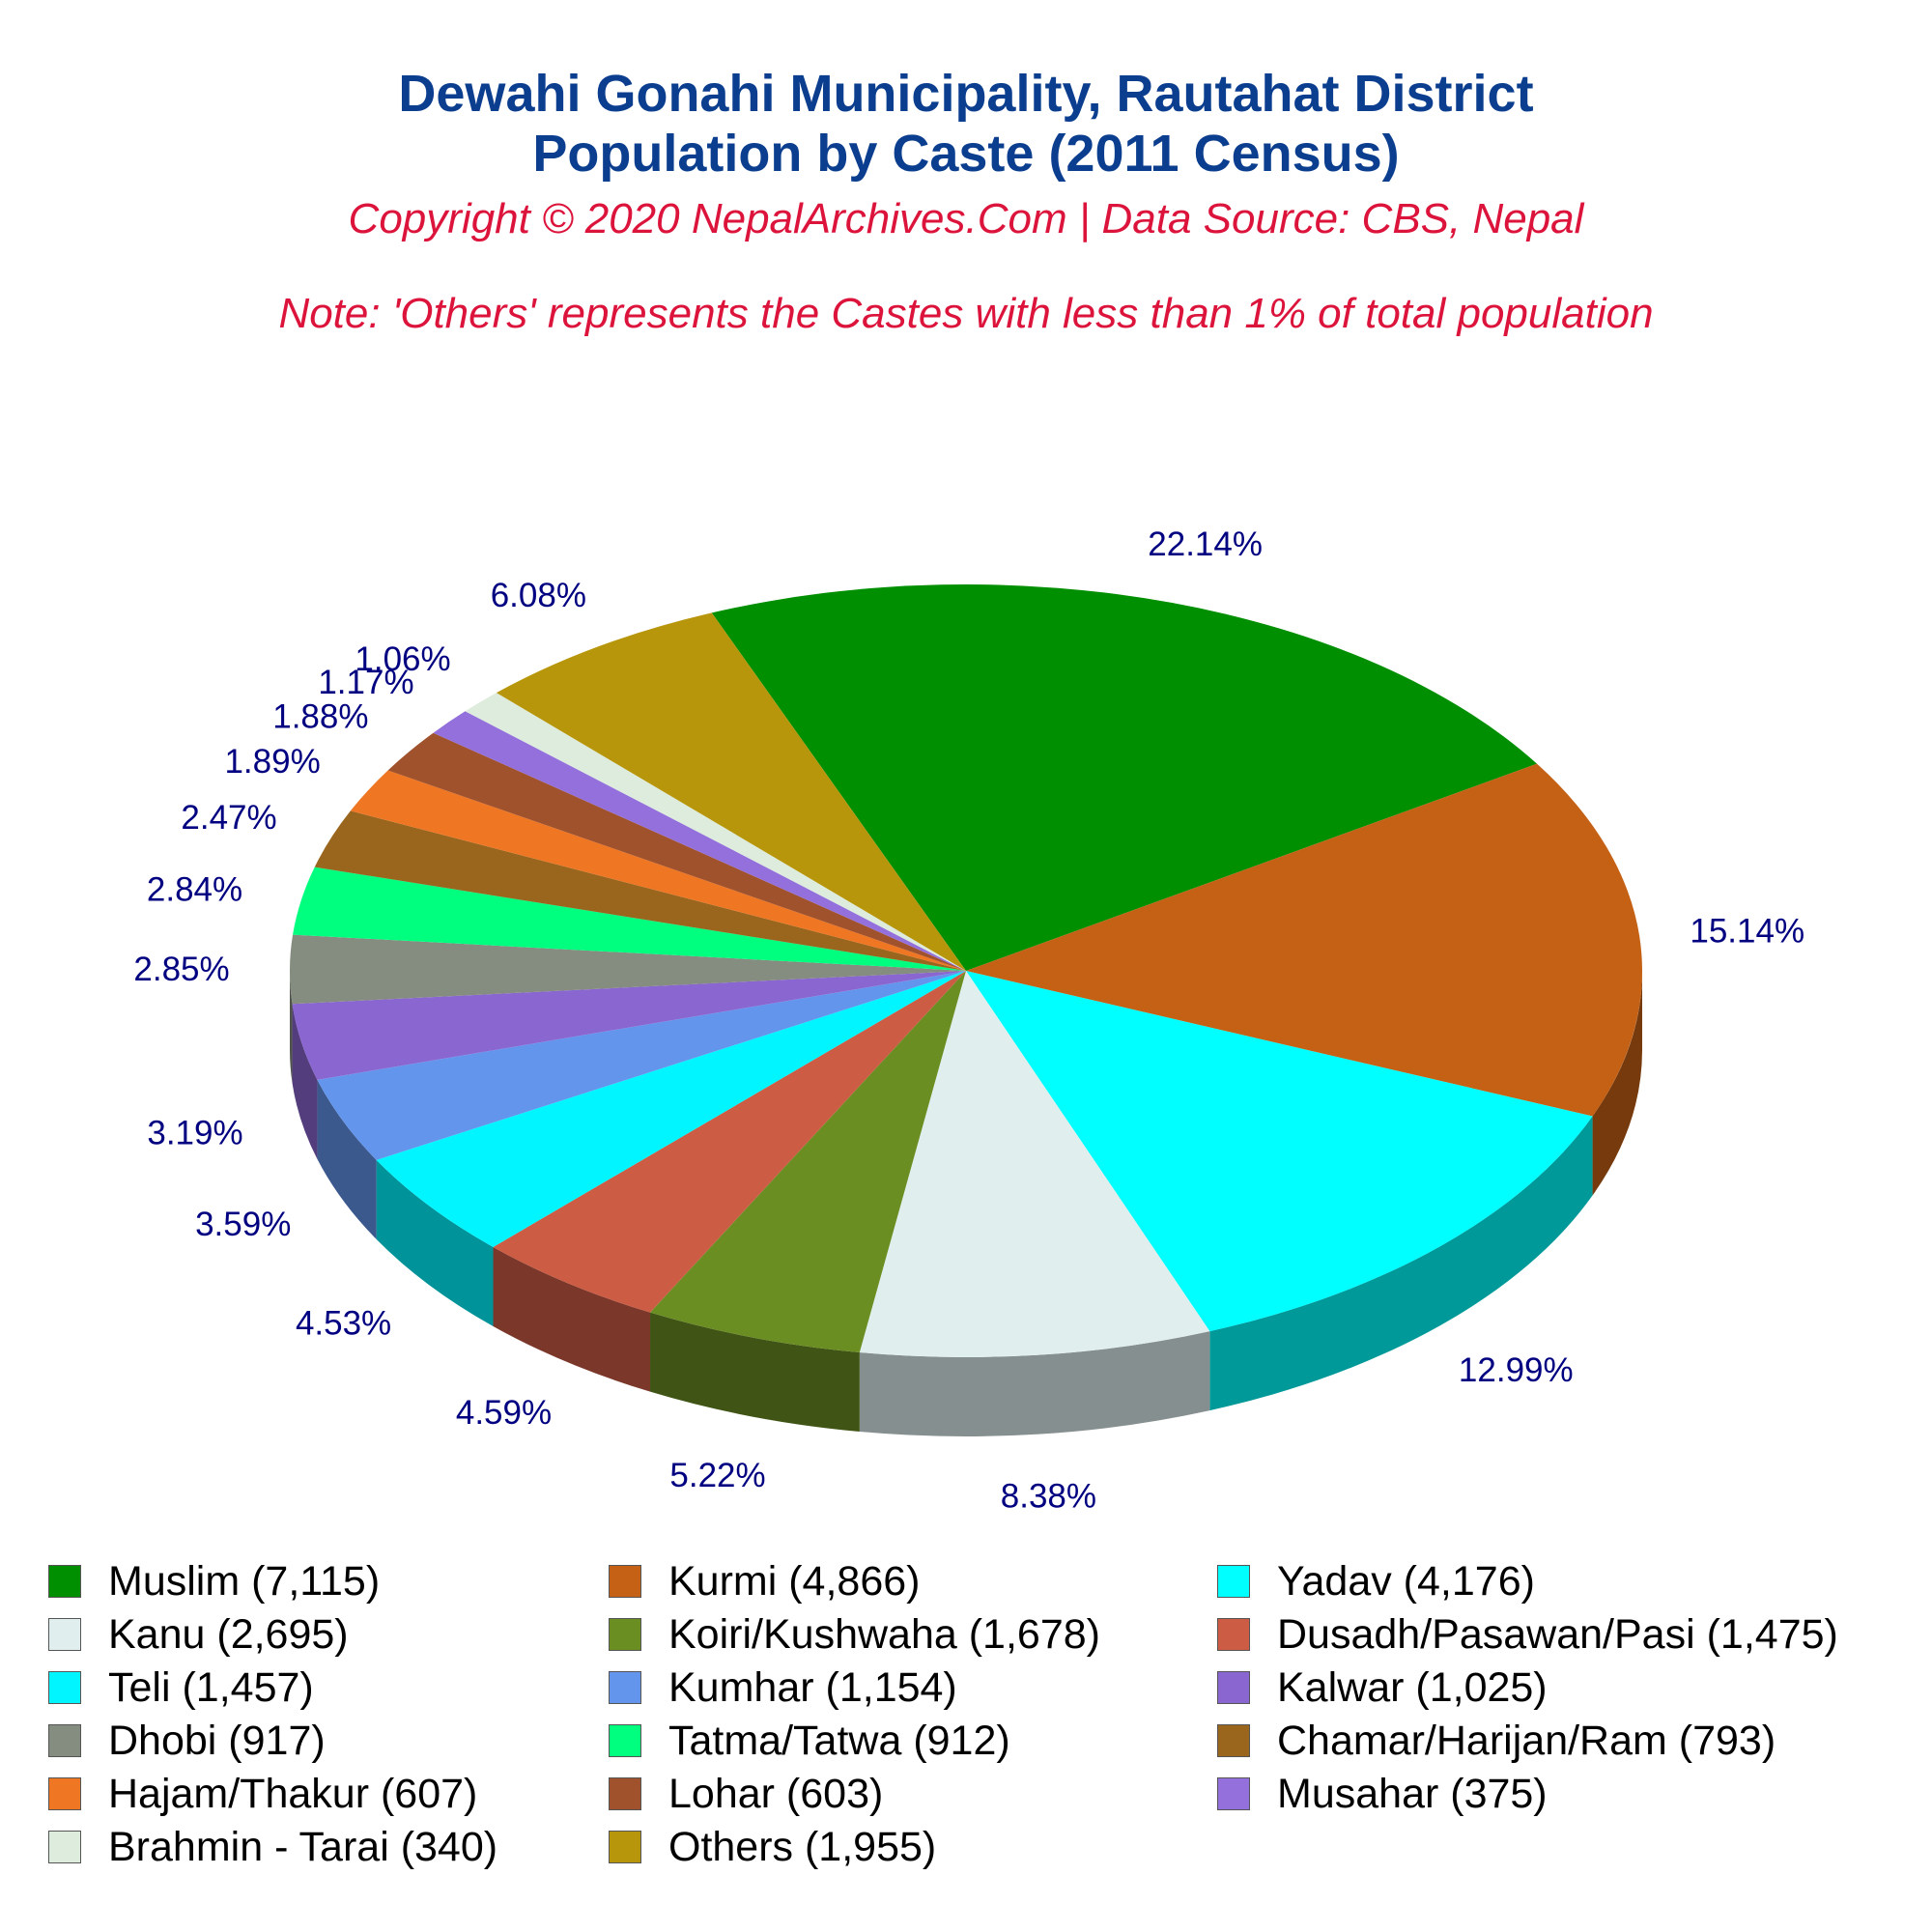  Describe the element at coordinates (625, 1581) in the screenshot. I see `legend-swatch-kurmi` at that location.